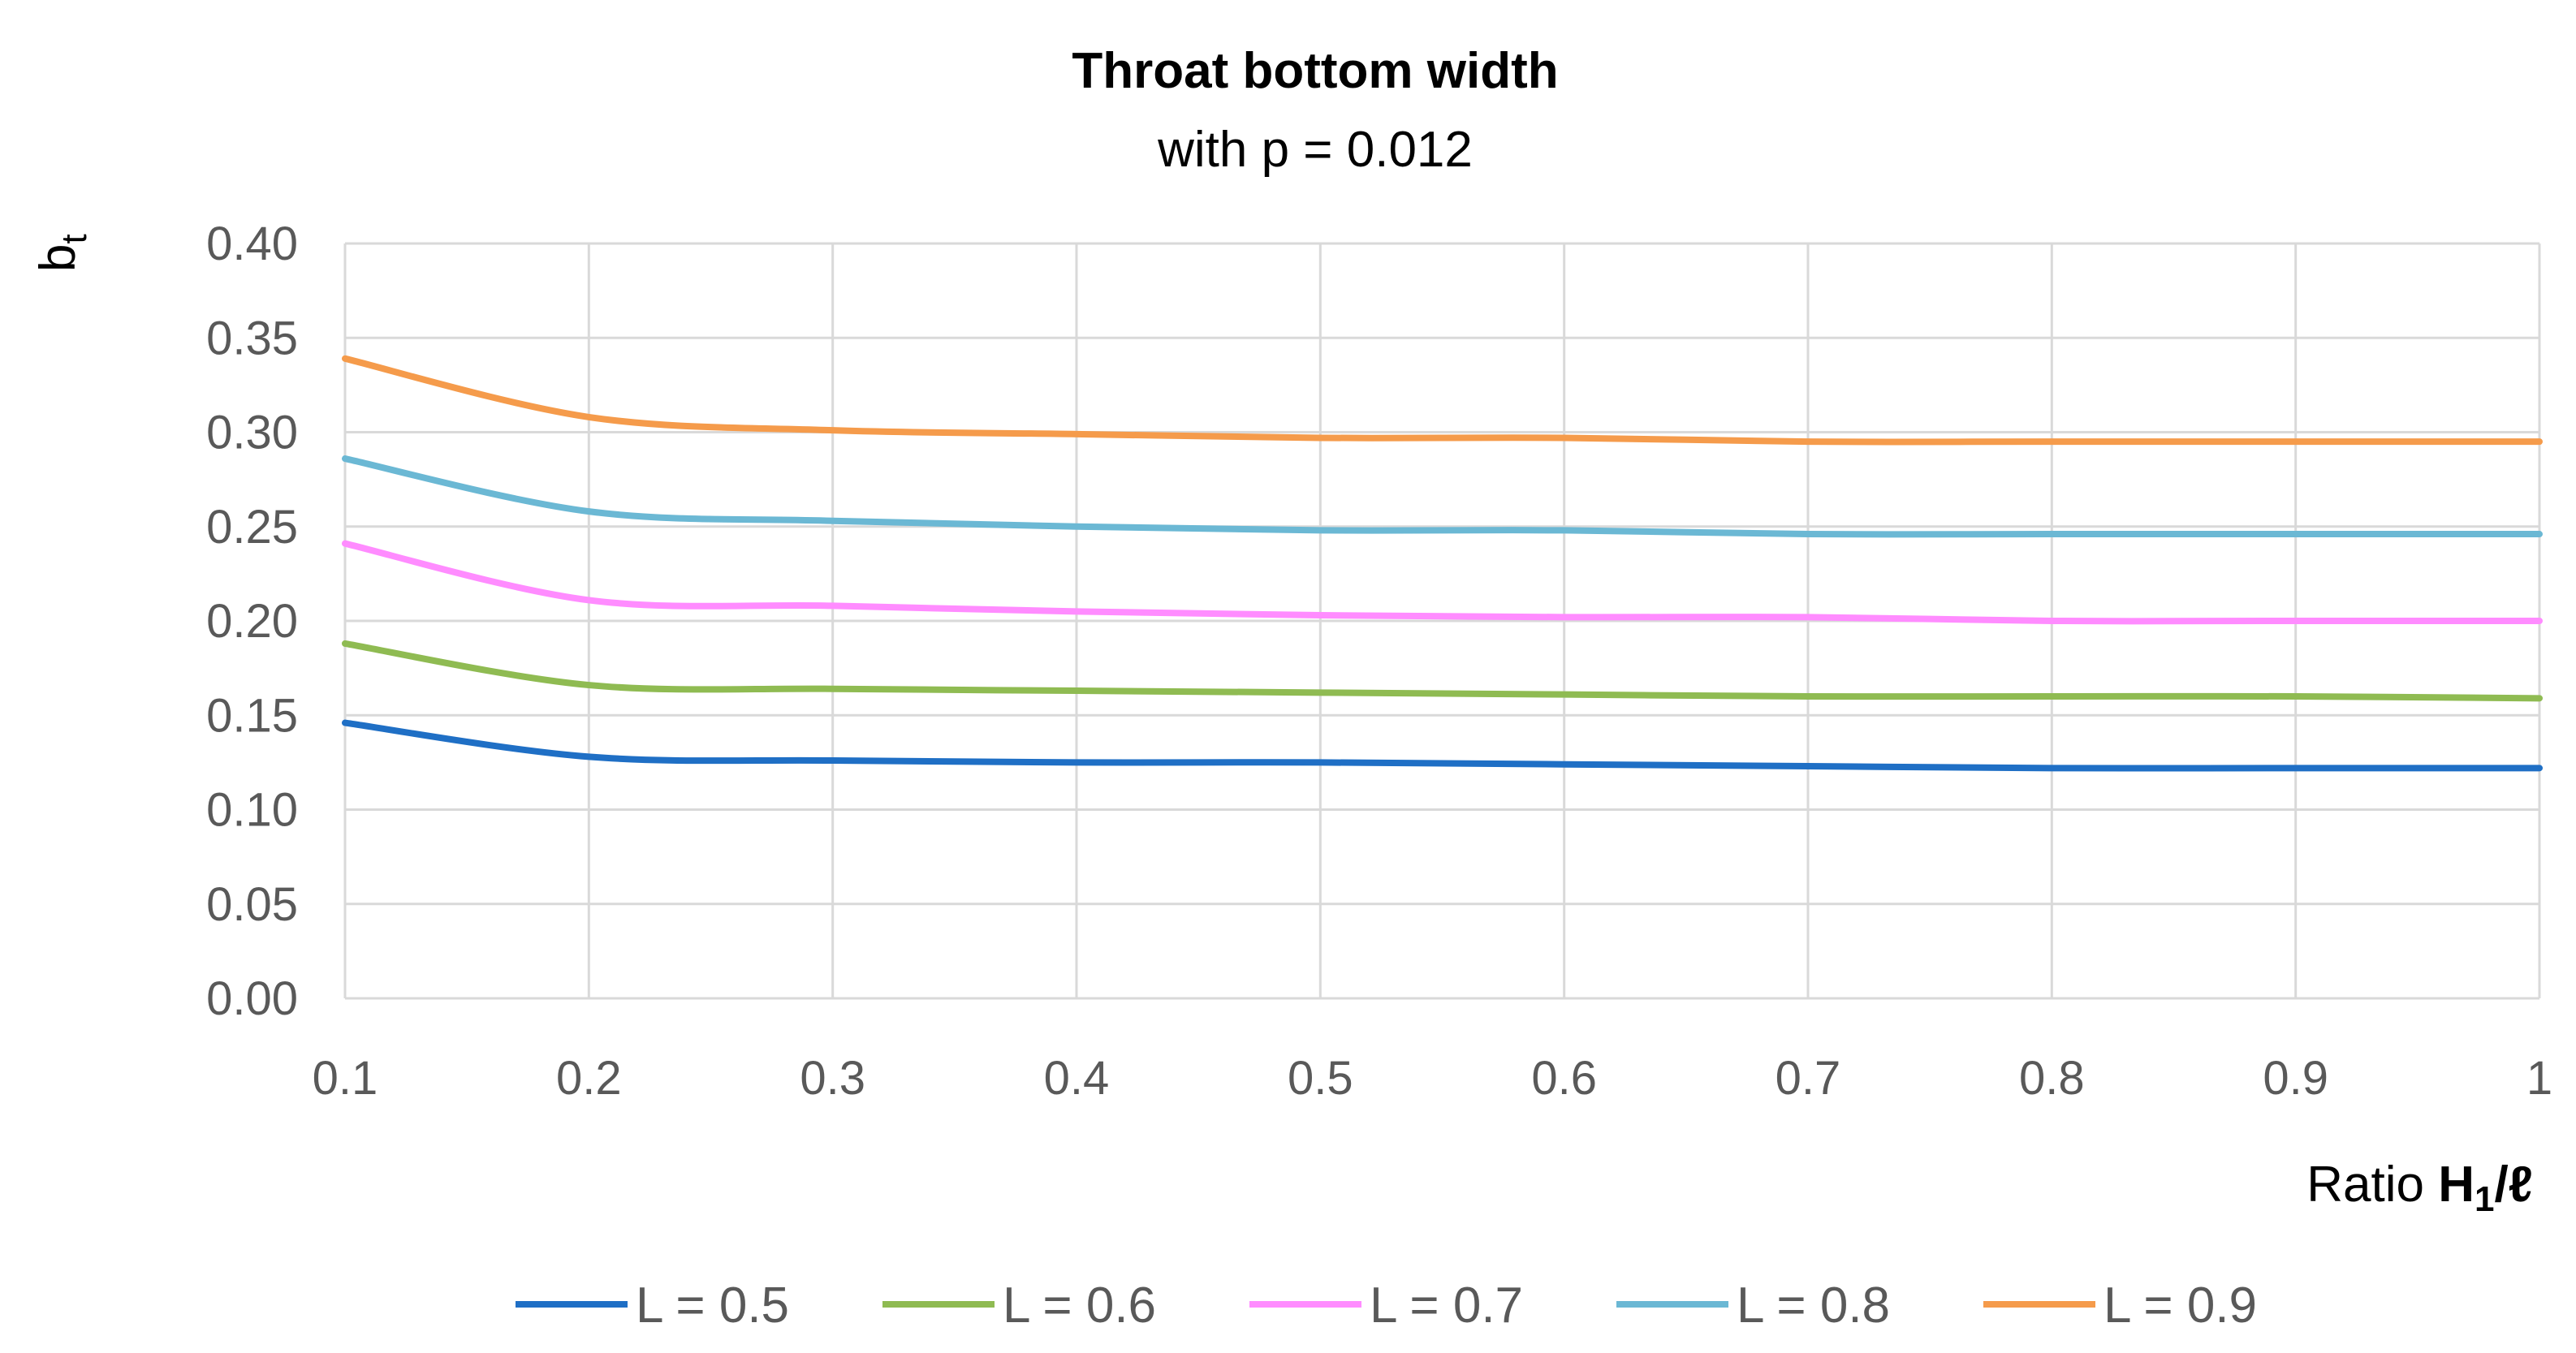  I want to click on legend-item: L = 0.5, so click(652, 1306).